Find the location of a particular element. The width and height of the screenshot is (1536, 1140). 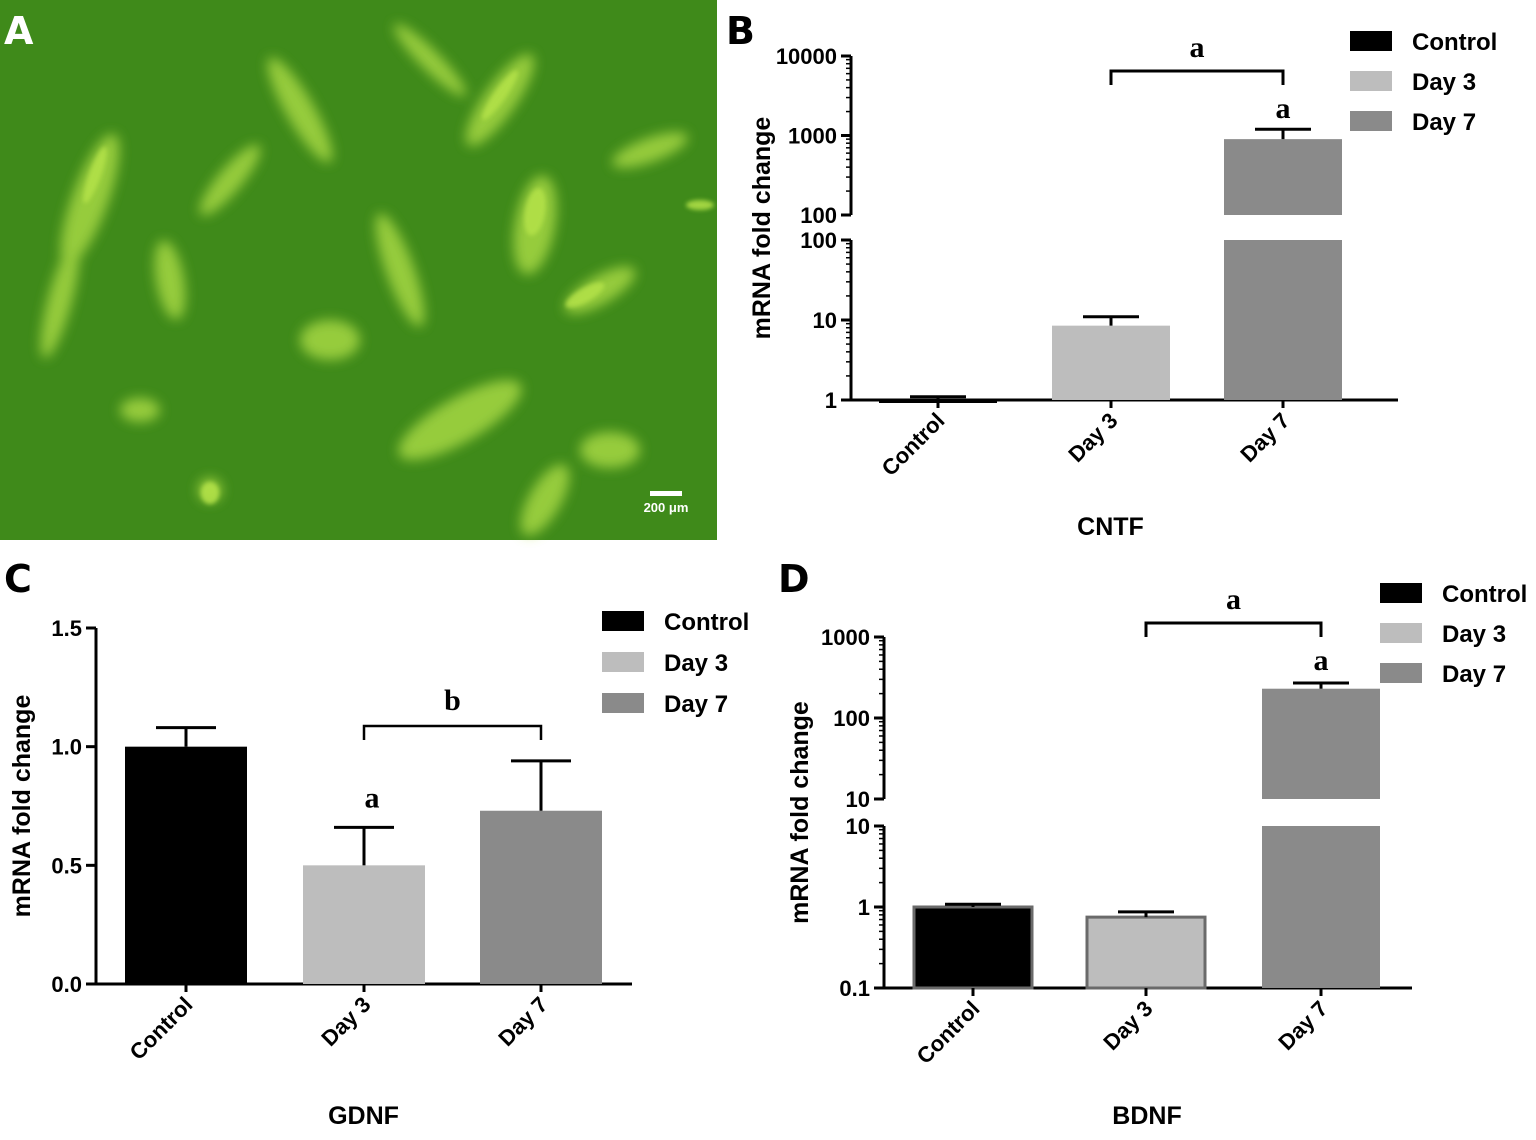

y-tick-label-upper-2: 1000 is located at coordinates (845, 637).